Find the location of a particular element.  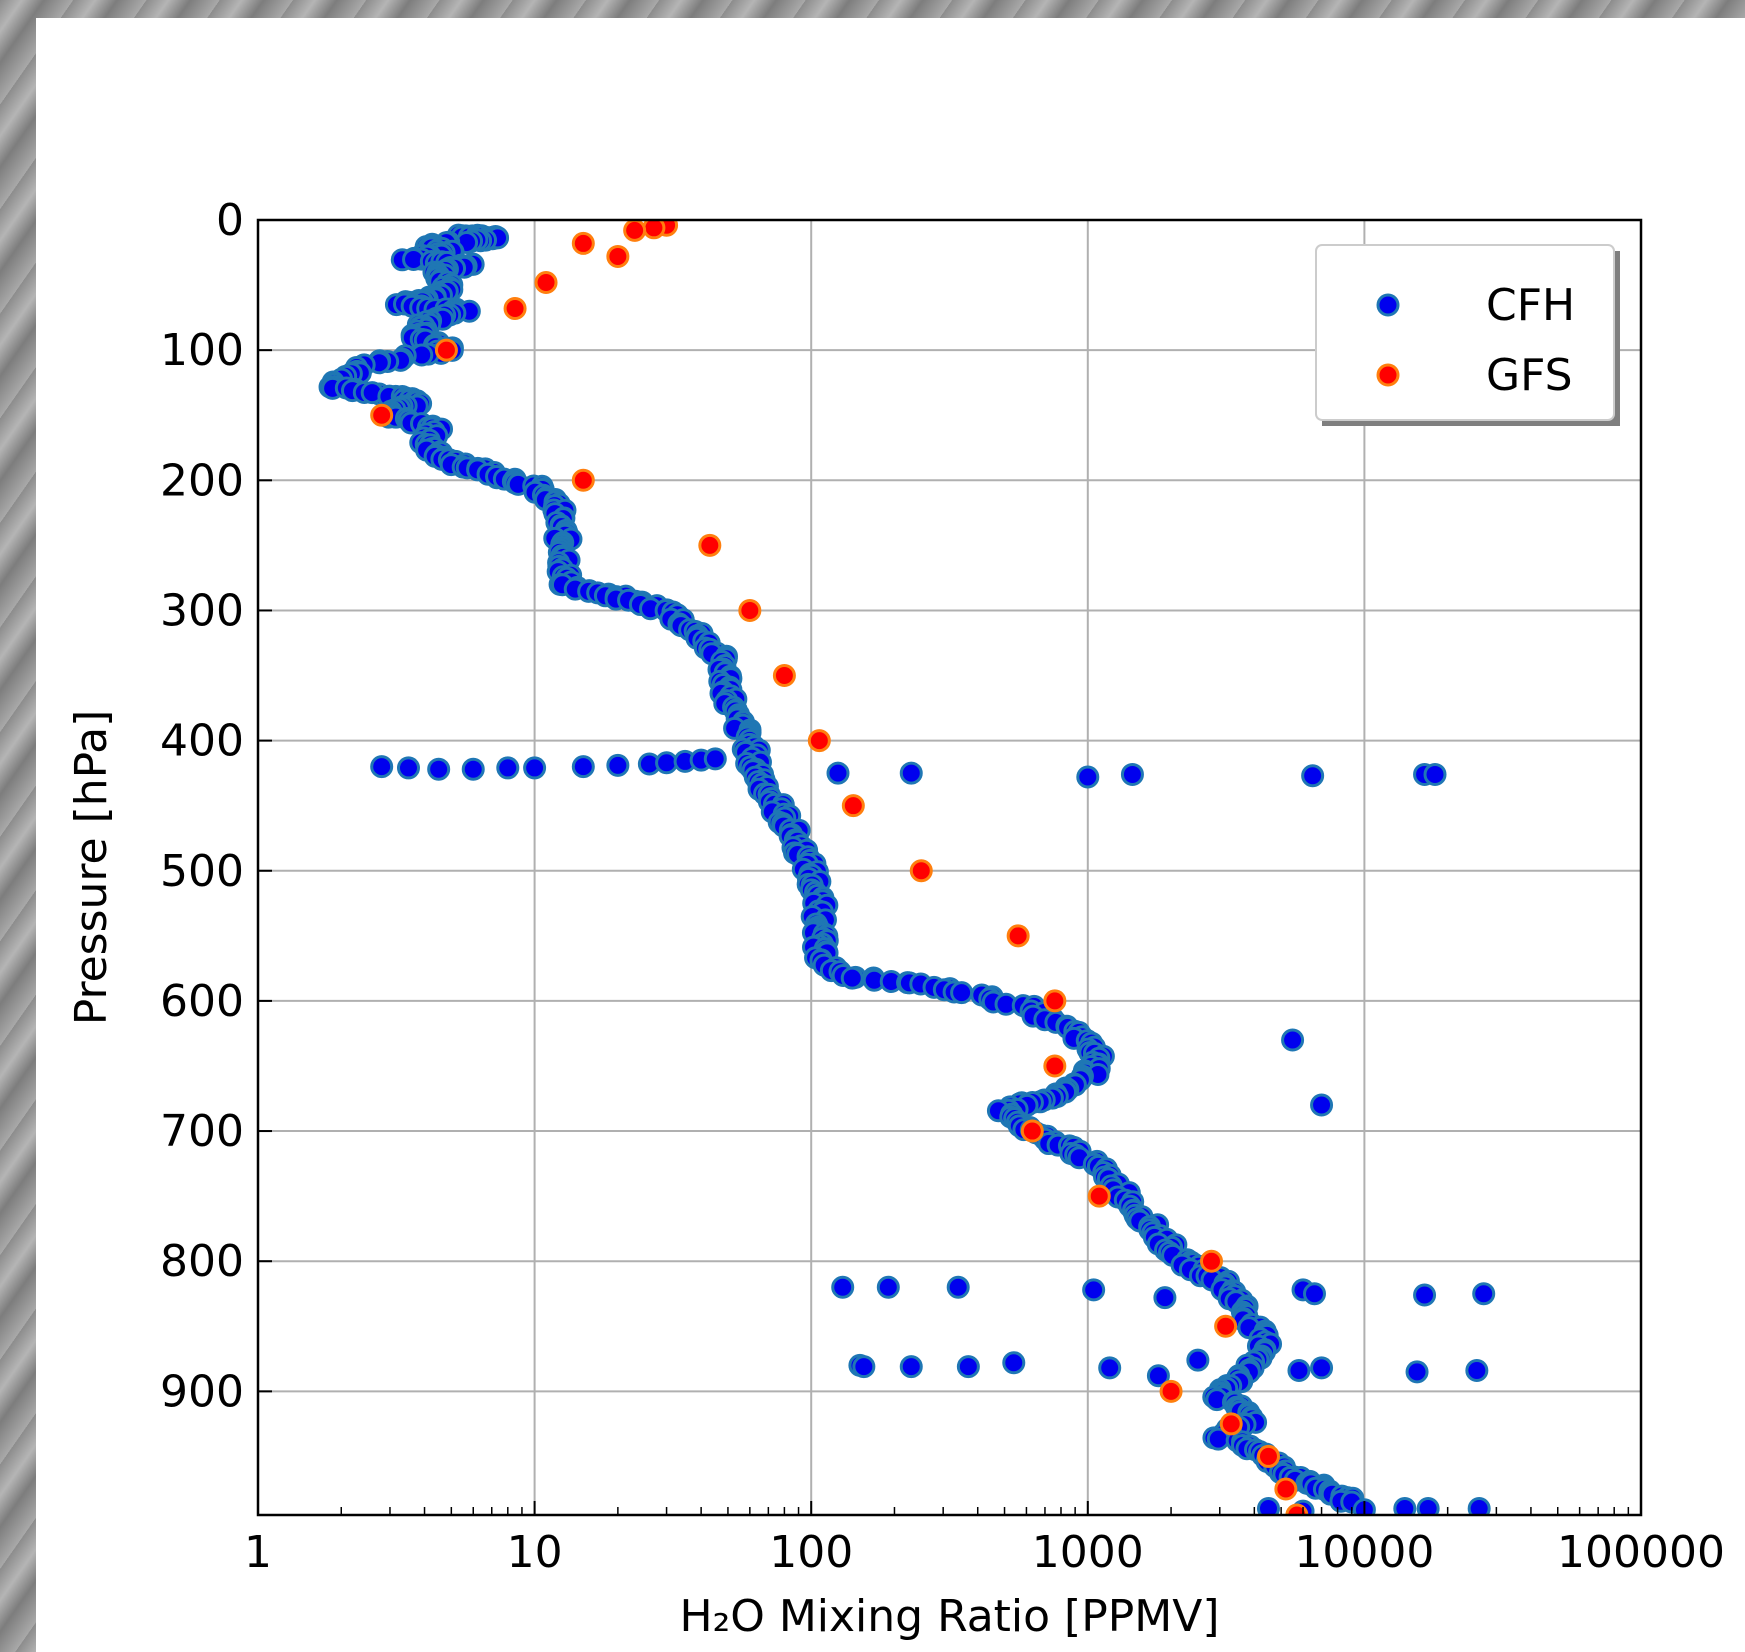

y-tick-label: 300 is located at coordinates (202, 610).